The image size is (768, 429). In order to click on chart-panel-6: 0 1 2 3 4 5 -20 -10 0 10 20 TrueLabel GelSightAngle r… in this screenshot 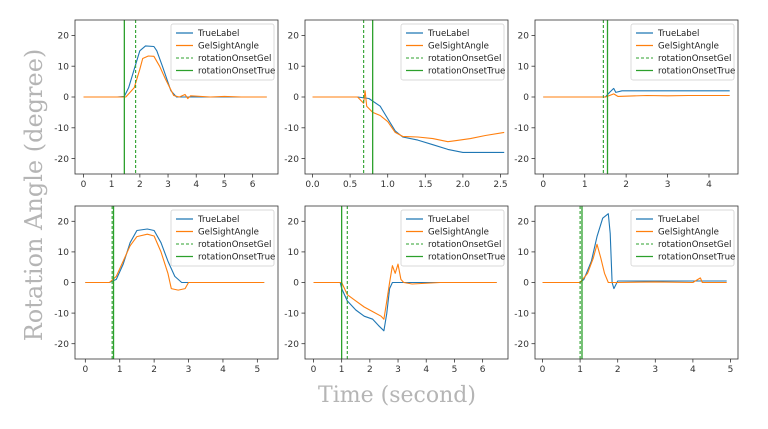, I will do `click(626, 290)`.